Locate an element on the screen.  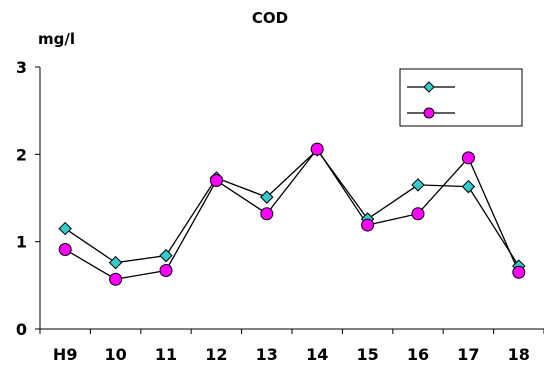
x-tick-label: 14 is located at coordinates (317, 354).